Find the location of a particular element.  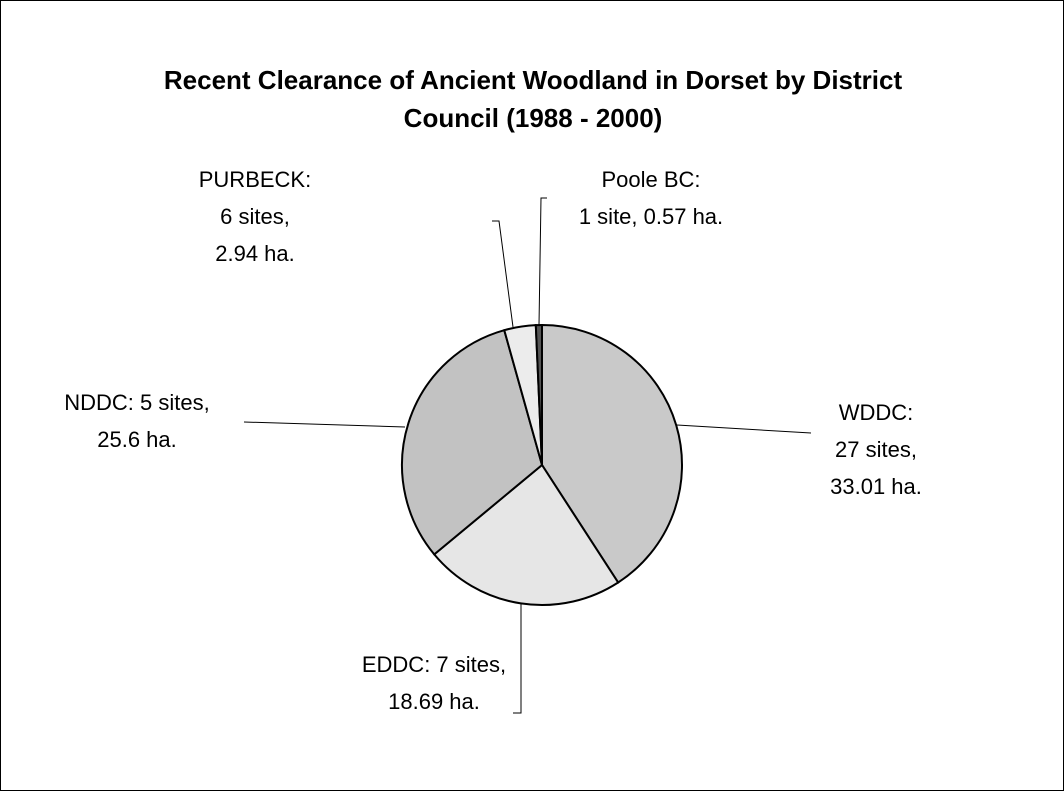

data-label: 2.94 ha. is located at coordinates (255, 253).